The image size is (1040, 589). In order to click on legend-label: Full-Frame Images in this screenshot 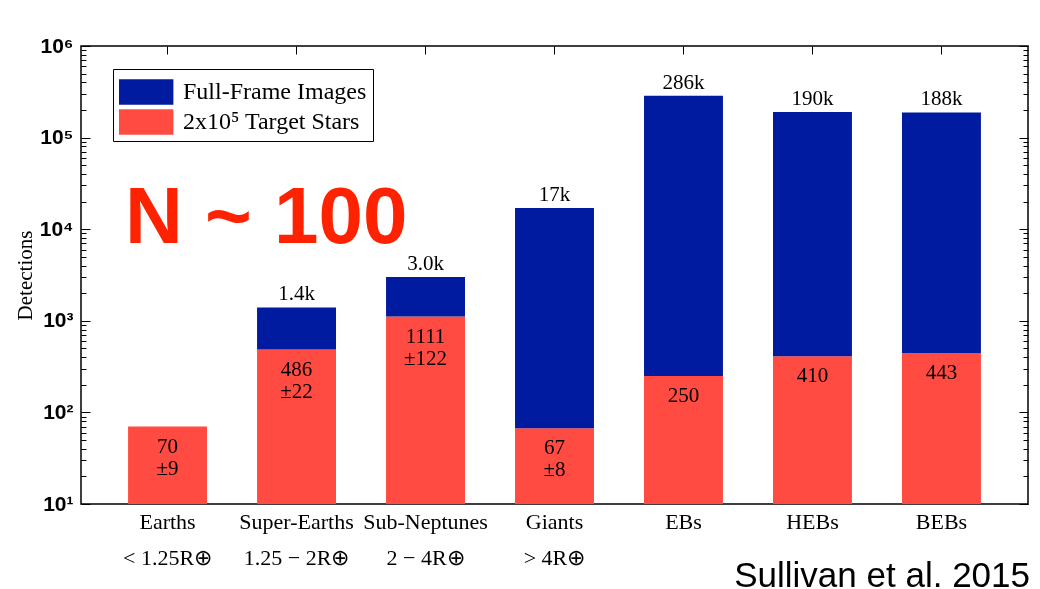, I will do `click(275, 91)`.